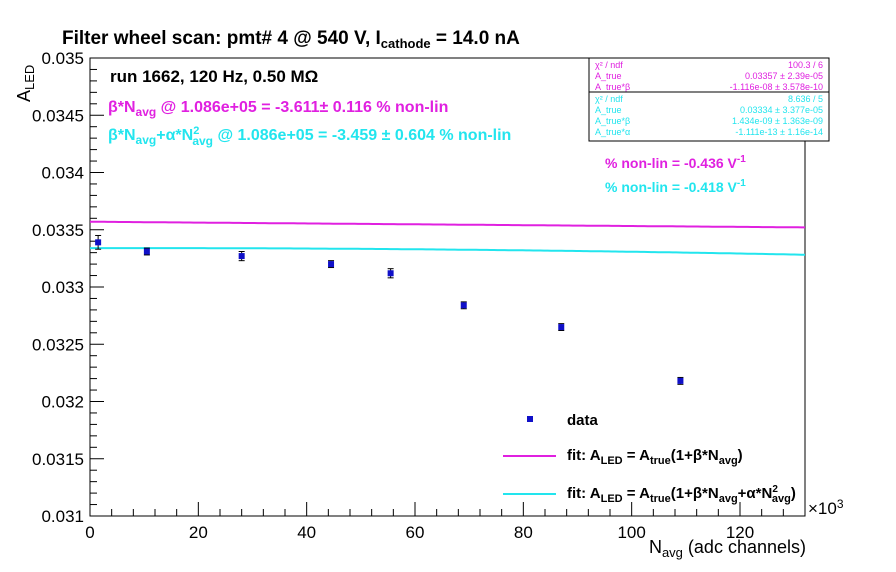 This screenshot has height=572, width=896. I want to click on x-tick-label: 60, so click(415, 532).